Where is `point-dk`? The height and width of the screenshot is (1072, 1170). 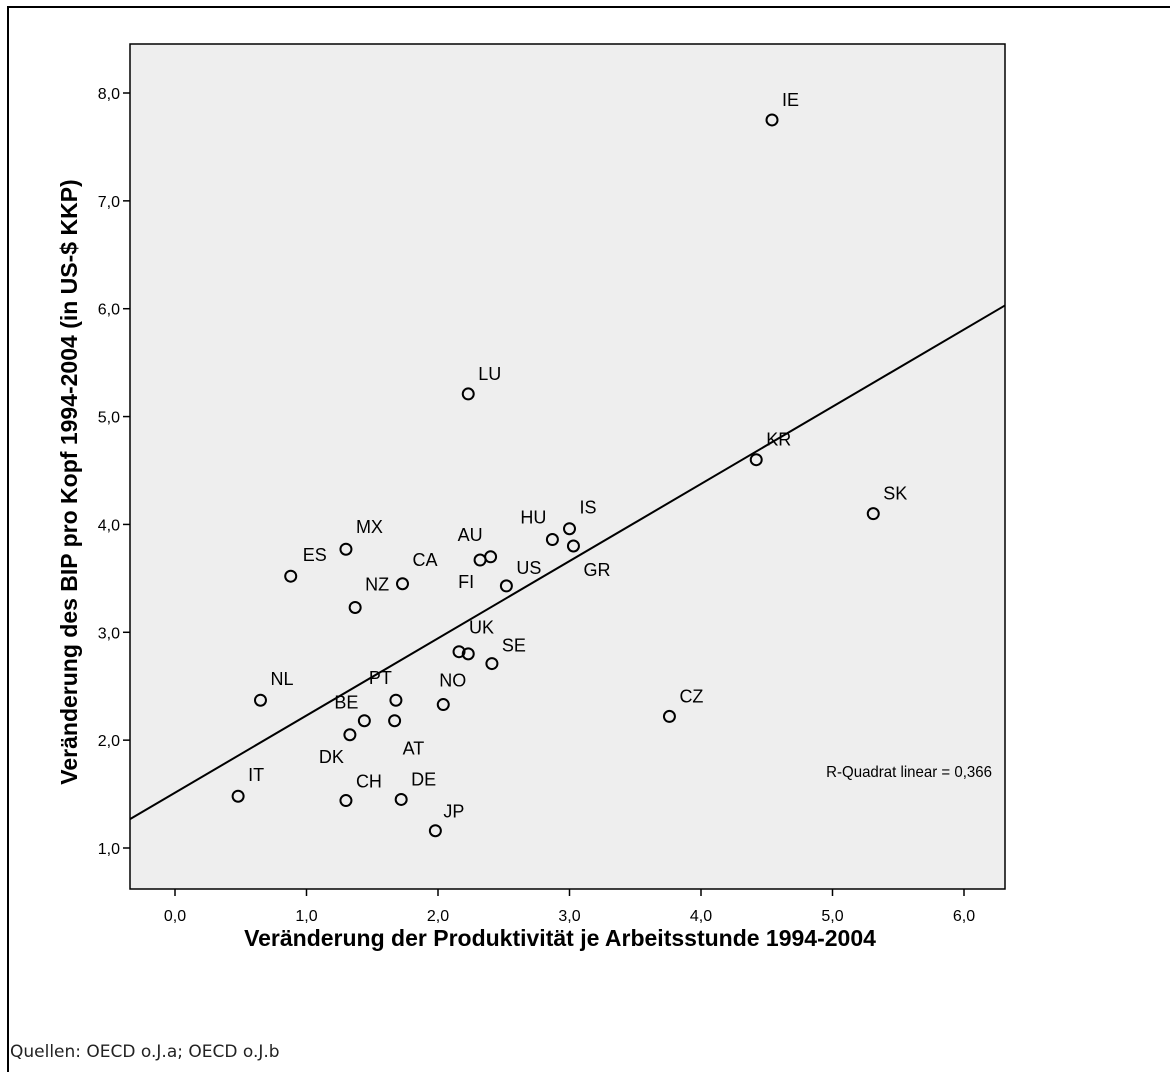
point-dk is located at coordinates (350, 735).